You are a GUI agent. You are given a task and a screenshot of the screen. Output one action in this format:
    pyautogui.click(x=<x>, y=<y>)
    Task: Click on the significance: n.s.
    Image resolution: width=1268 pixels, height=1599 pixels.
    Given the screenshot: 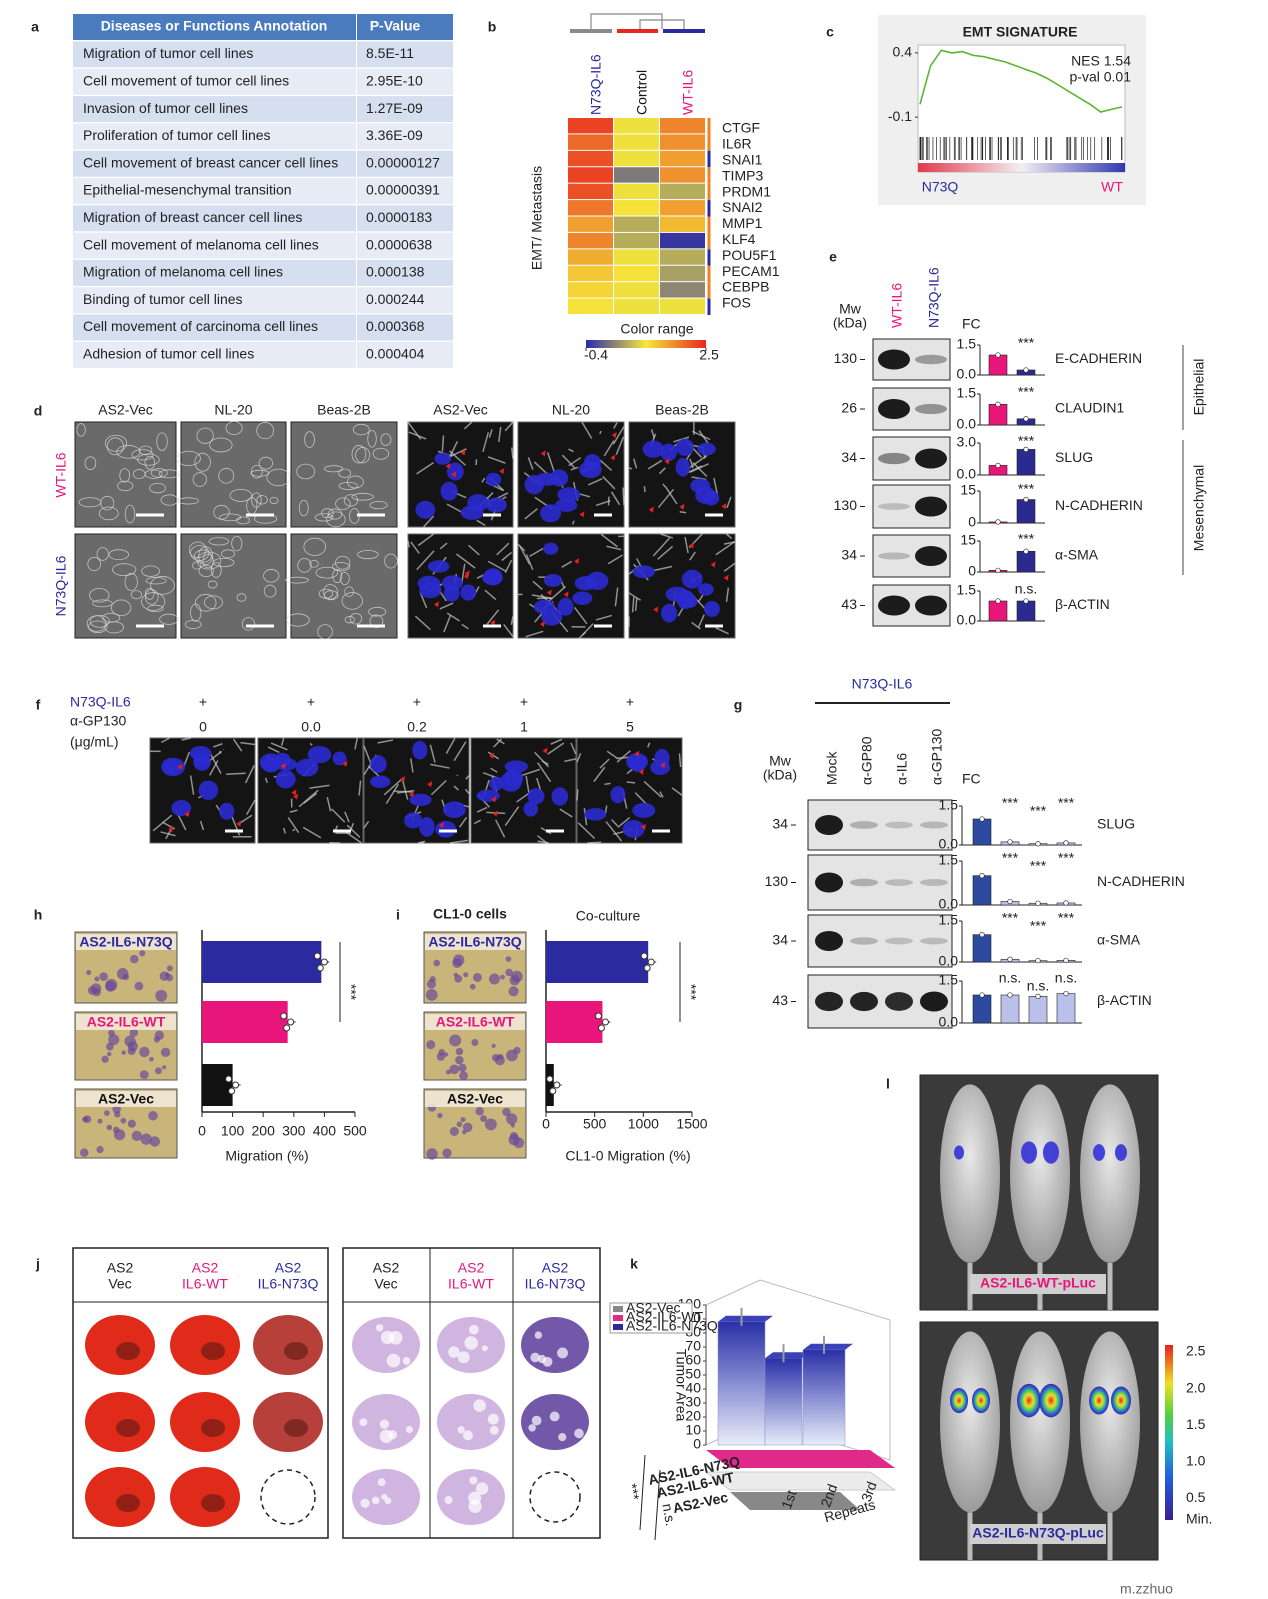 What is the action you would take?
    pyautogui.click(x=669, y=1514)
    